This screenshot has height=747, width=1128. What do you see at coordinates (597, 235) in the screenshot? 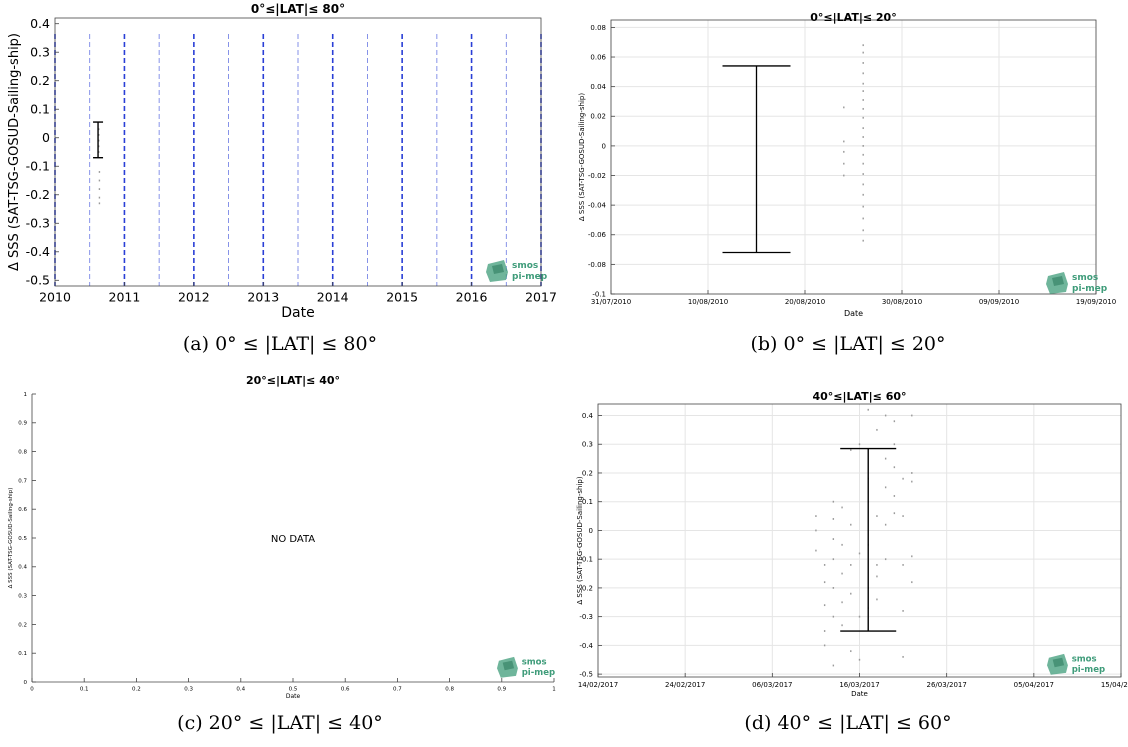
I see `y-tick-label: -0.06` at bounding box center [597, 235].